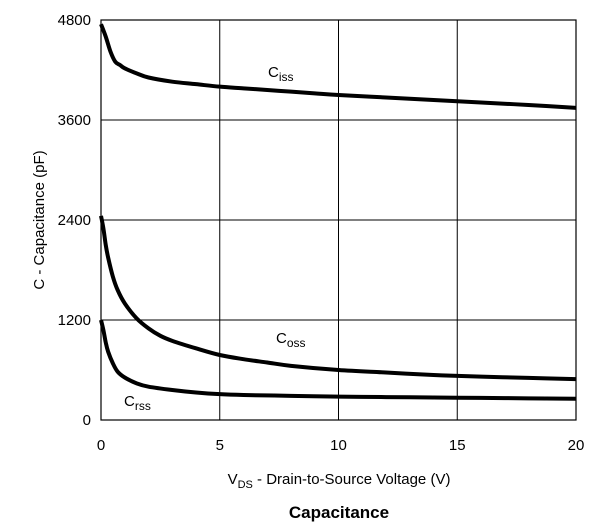  What do you see at coordinates (286, 77) in the screenshot?
I see `series-label-ciss-sub: iss` at bounding box center [286, 77].